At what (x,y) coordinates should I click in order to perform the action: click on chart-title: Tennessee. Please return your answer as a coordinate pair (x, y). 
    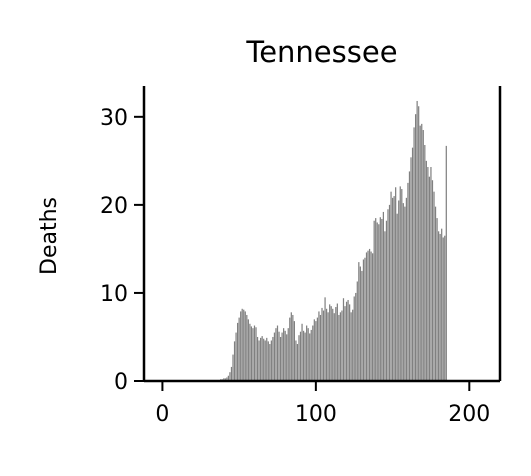
    Looking at the image, I should click on (321, 52).